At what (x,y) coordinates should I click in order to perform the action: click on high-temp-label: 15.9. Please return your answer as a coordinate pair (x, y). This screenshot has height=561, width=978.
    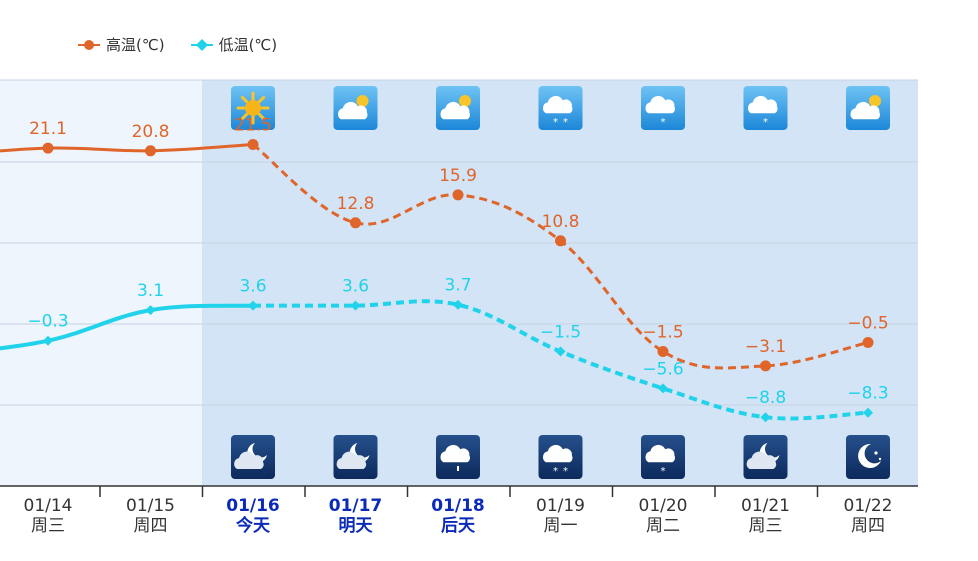
    Looking at the image, I should click on (458, 176).